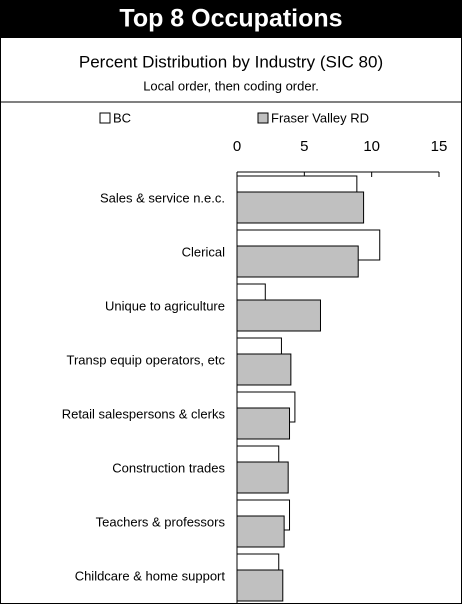 The width and height of the screenshot is (462, 604). Describe the element at coordinates (320, 117) in the screenshot. I see `legend-label: Fraser Valley RD` at that location.